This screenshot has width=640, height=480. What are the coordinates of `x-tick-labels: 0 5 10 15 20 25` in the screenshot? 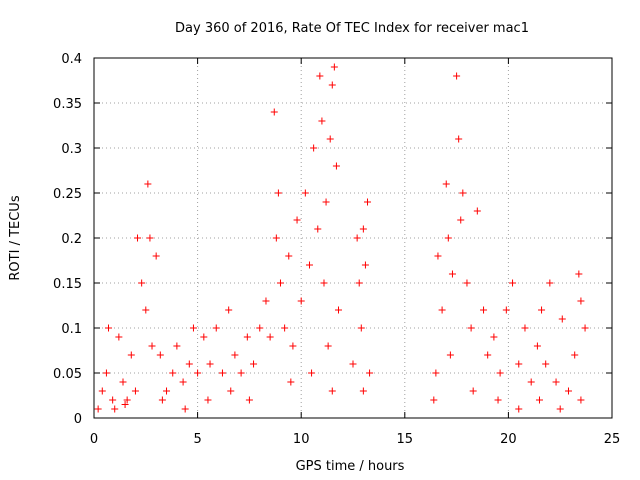 It's located at (355, 439).